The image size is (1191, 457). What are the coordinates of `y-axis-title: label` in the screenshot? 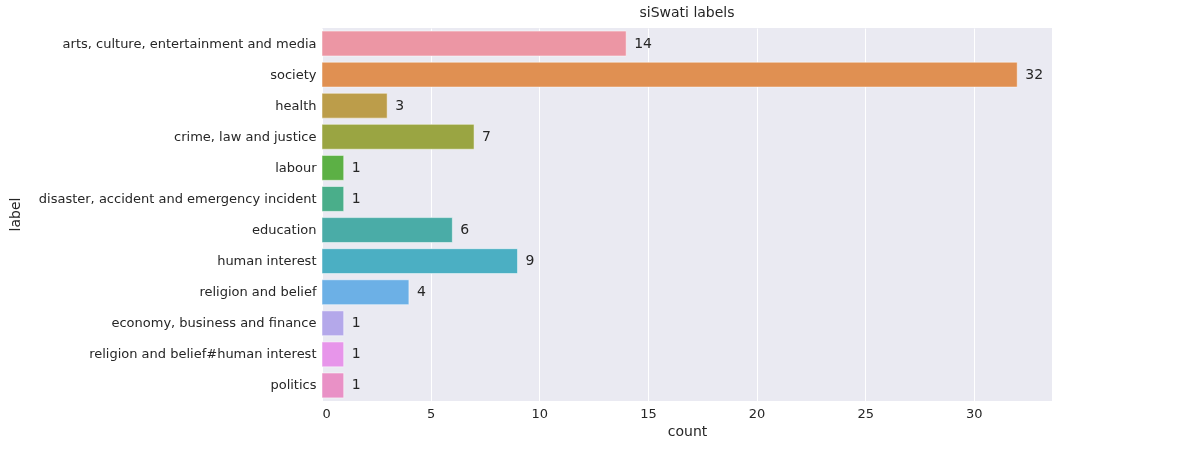 It's located at (14, 214).